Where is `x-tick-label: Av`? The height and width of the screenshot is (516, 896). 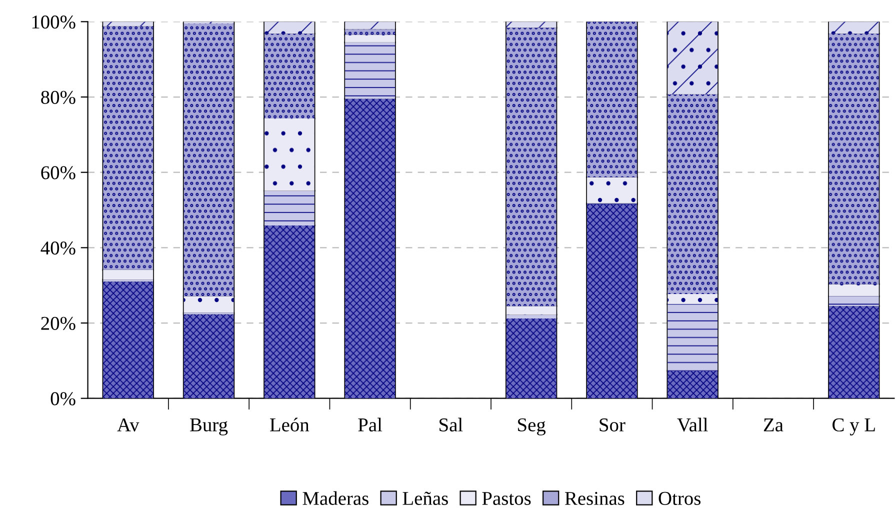
x-tick-label: Av is located at coordinates (128, 425).